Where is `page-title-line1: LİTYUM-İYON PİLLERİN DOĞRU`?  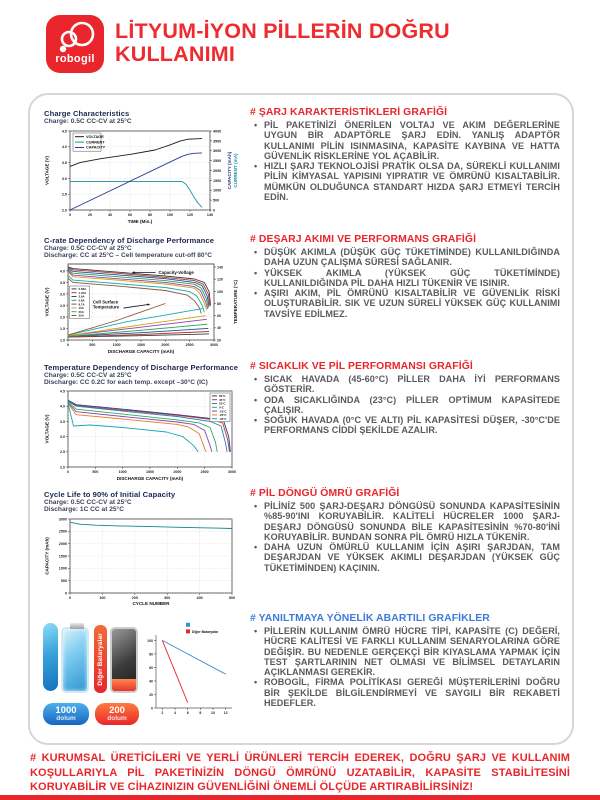
page-title-line1: LİTYUM-İYON PİLLERİN DOĞRU is located at coordinates (282, 31).